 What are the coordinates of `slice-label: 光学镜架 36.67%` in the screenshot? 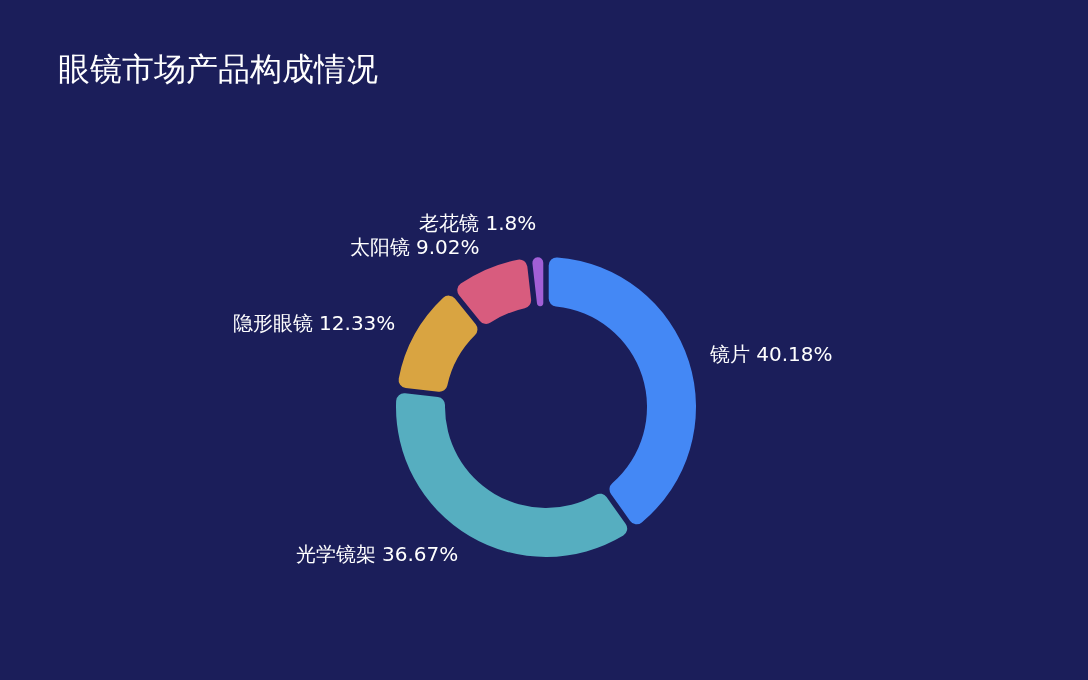 It's located at (377, 553).